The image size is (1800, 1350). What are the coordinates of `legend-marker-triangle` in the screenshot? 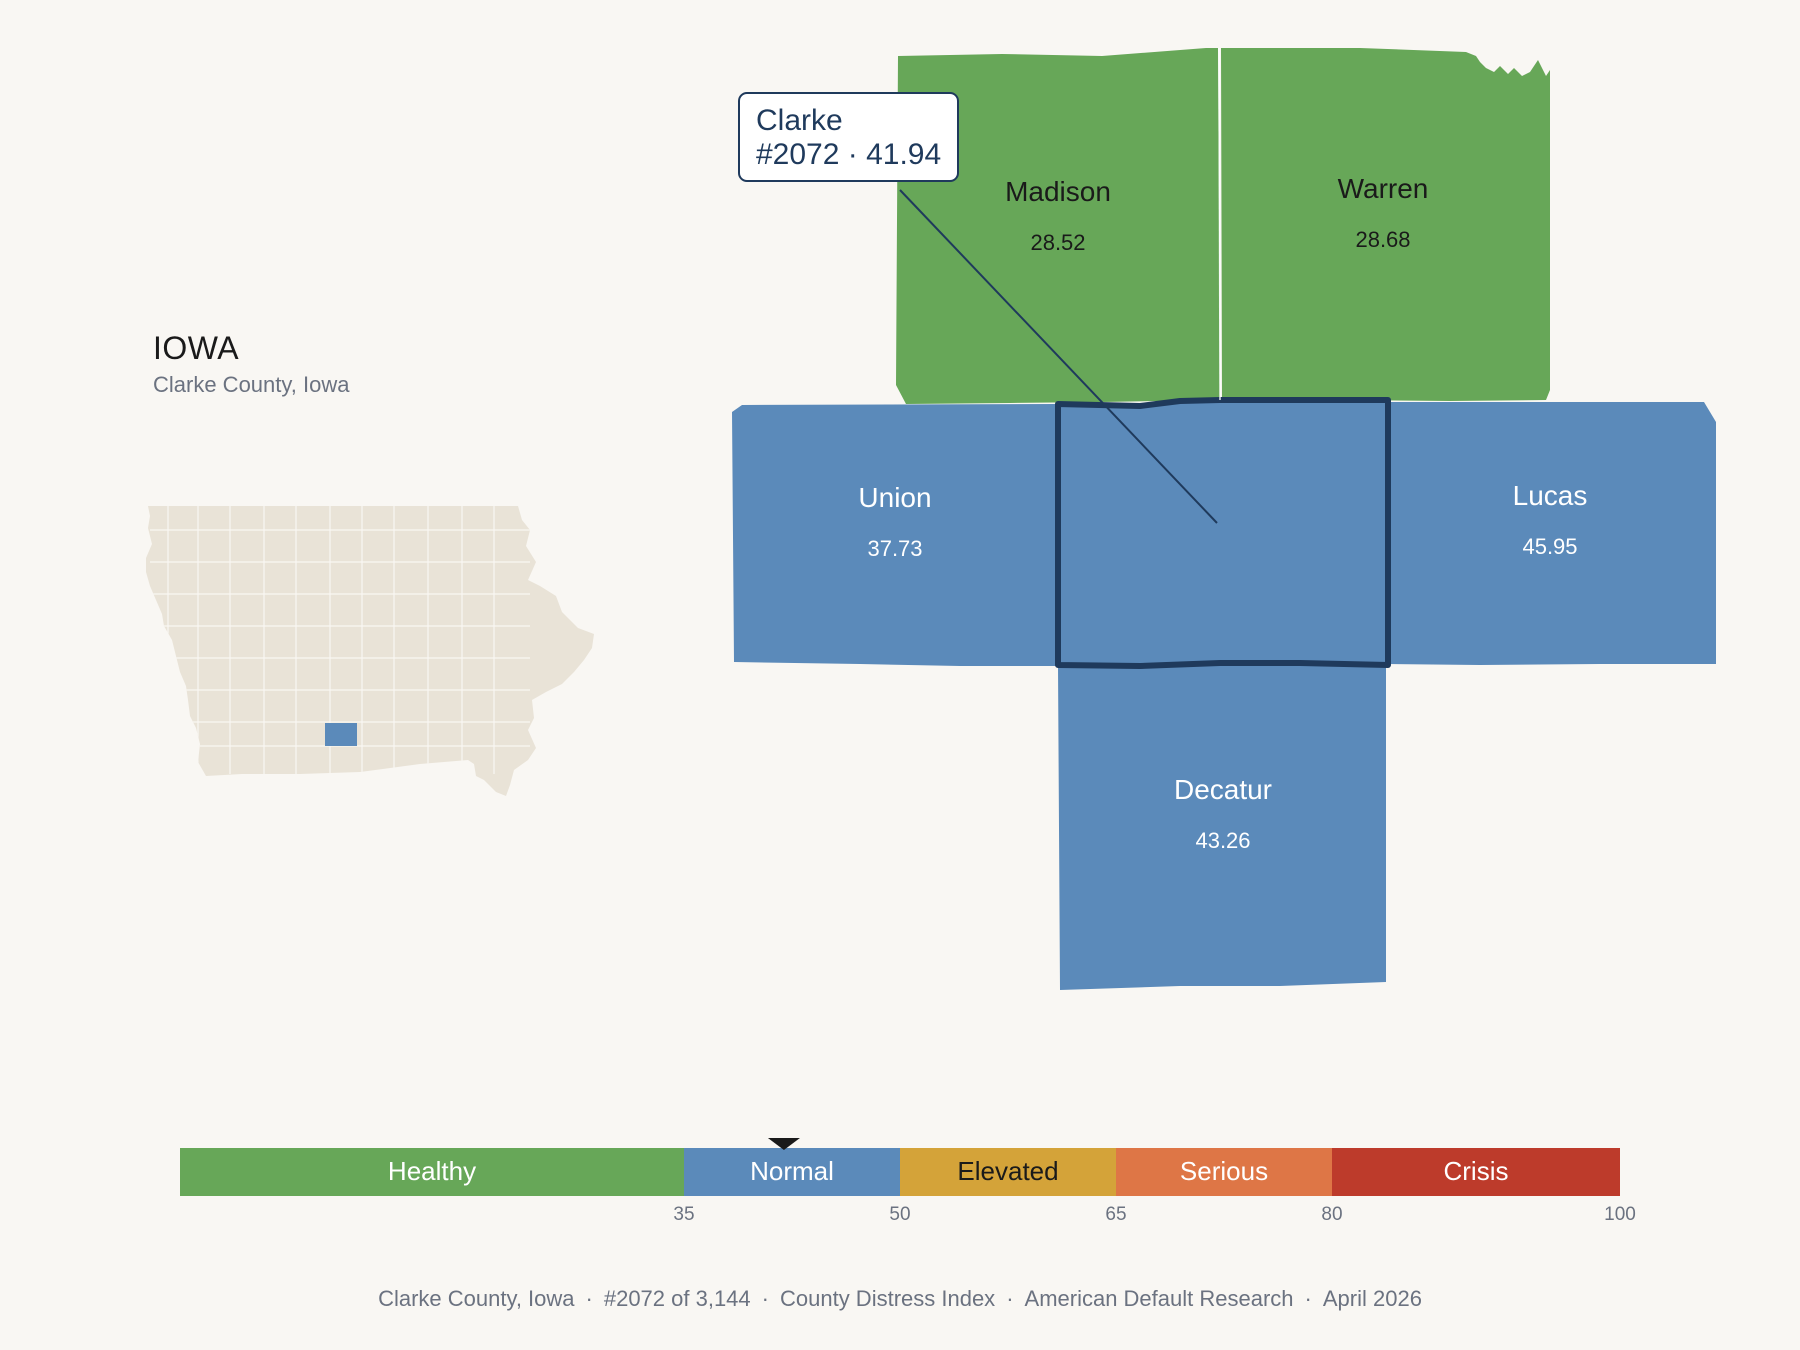 It's located at (783, 1144).